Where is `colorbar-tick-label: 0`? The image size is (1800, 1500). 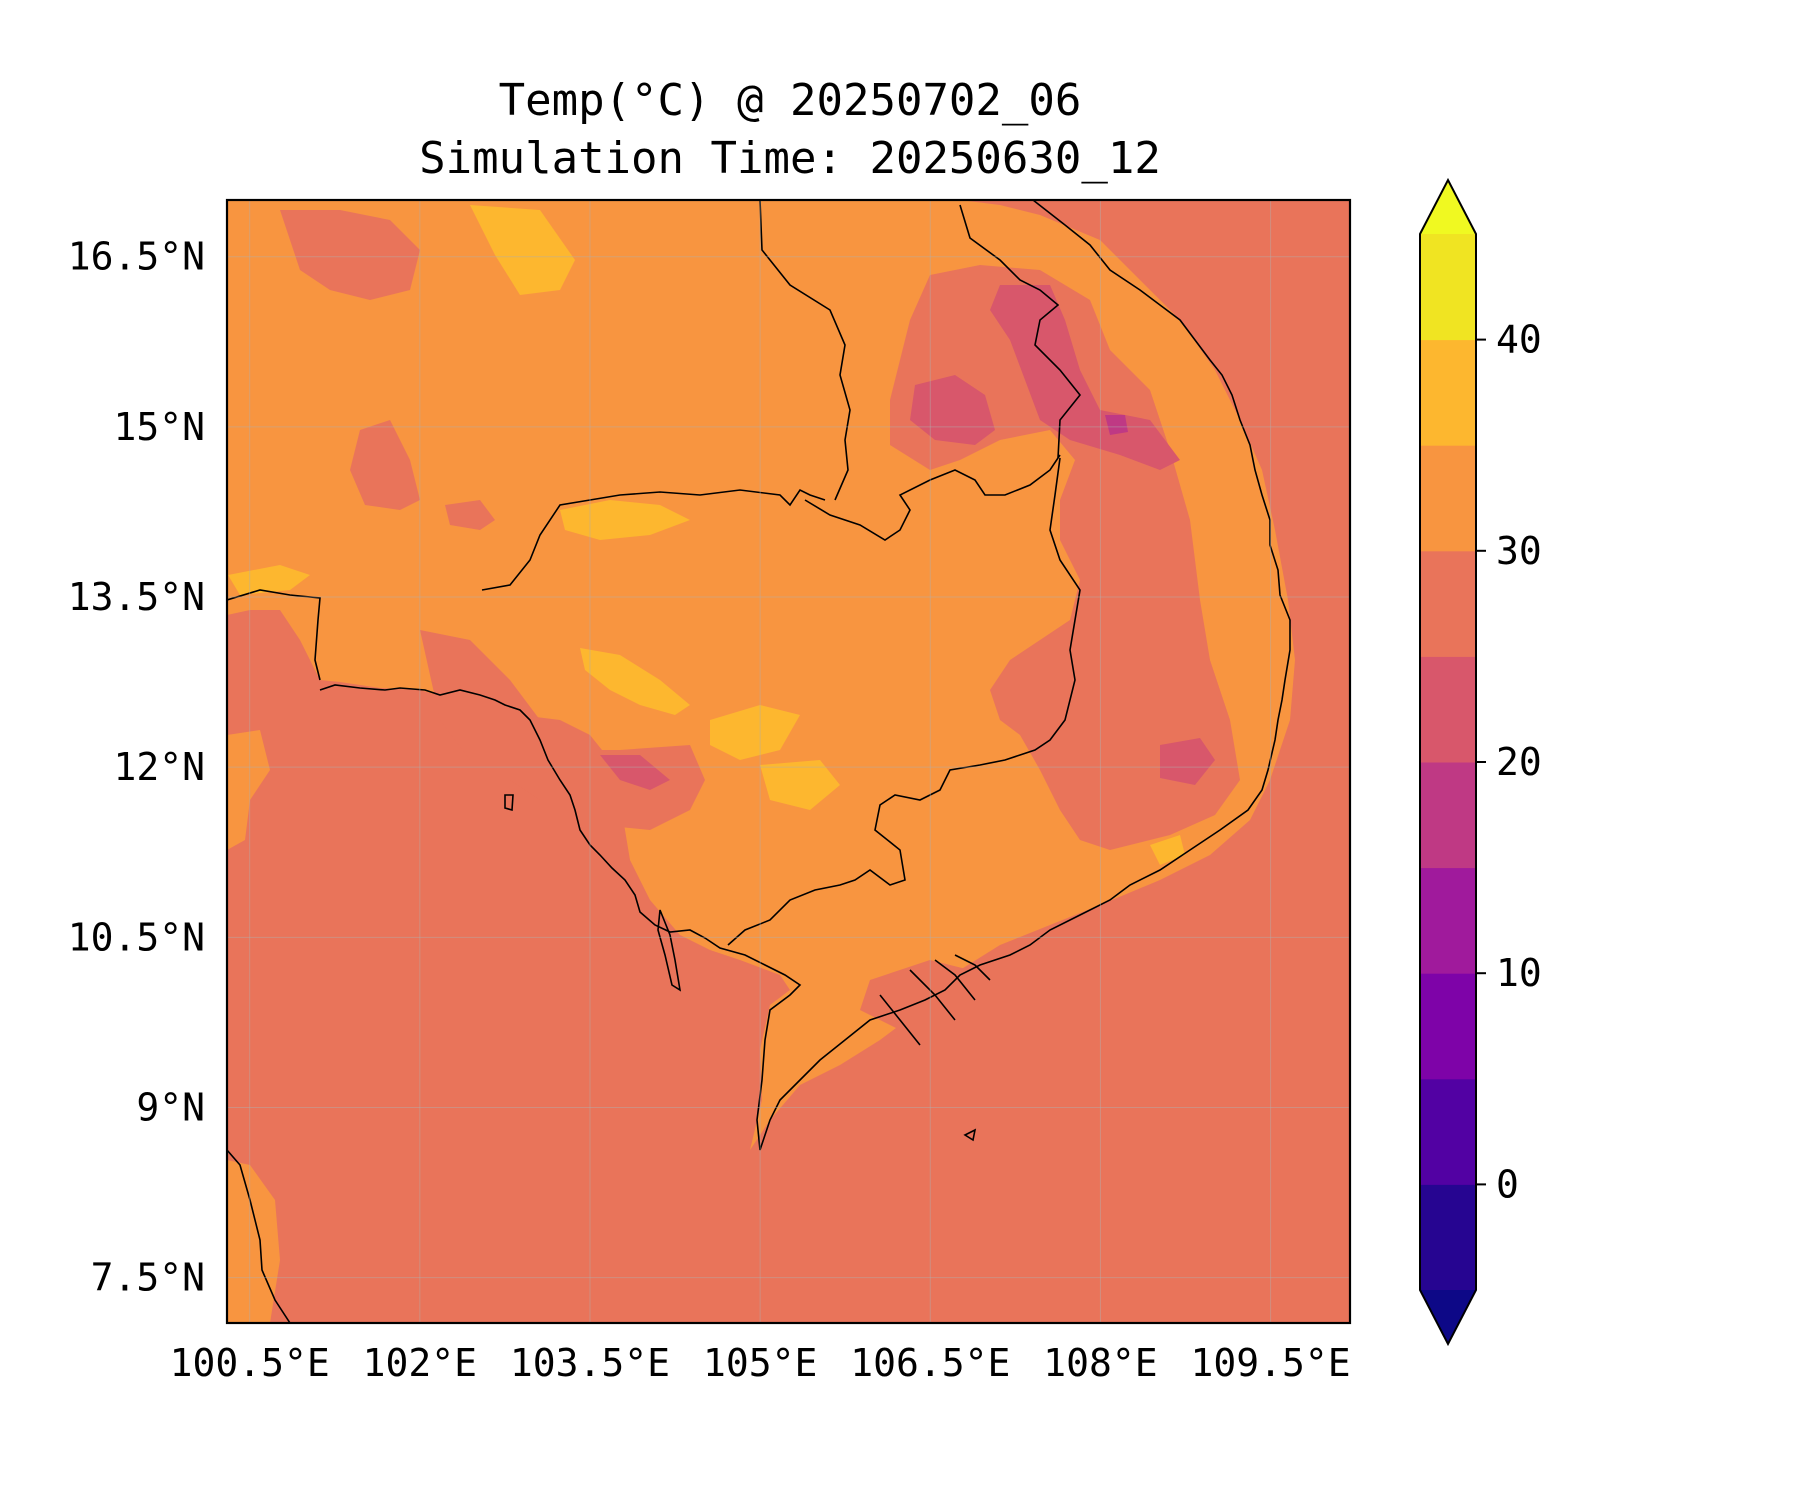 colorbar-tick-label: 0 is located at coordinates (1507, 1184).